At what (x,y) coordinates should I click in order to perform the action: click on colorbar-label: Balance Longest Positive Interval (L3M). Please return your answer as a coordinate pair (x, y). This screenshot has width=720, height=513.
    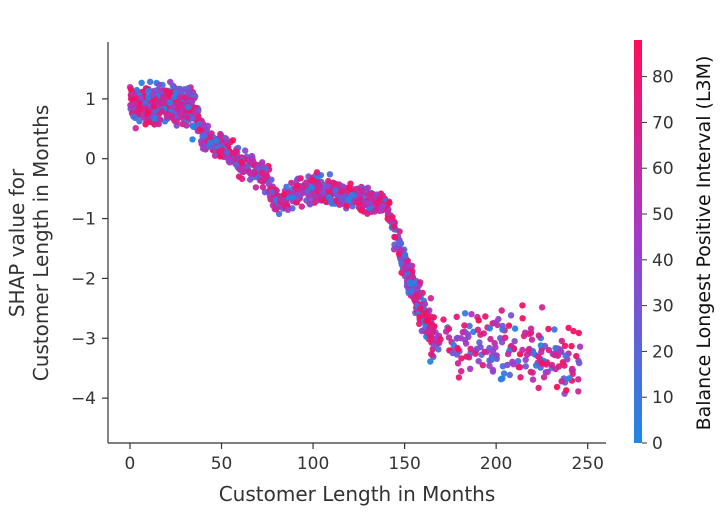
    Looking at the image, I should click on (704, 243).